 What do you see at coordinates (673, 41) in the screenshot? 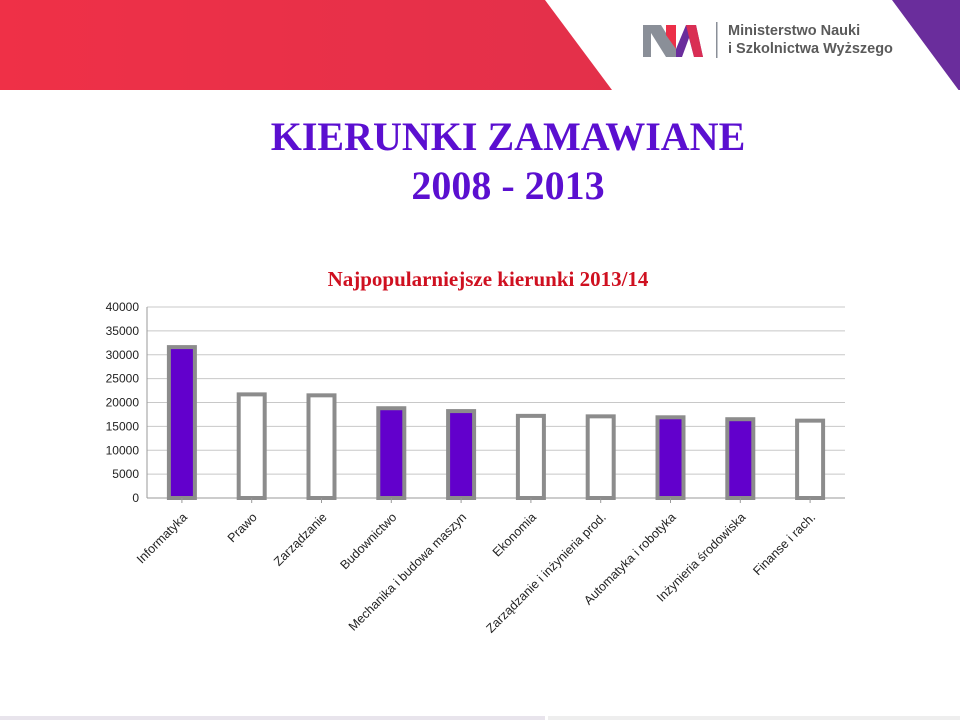
I see `ministry-logo-icon` at bounding box center [673, 41].